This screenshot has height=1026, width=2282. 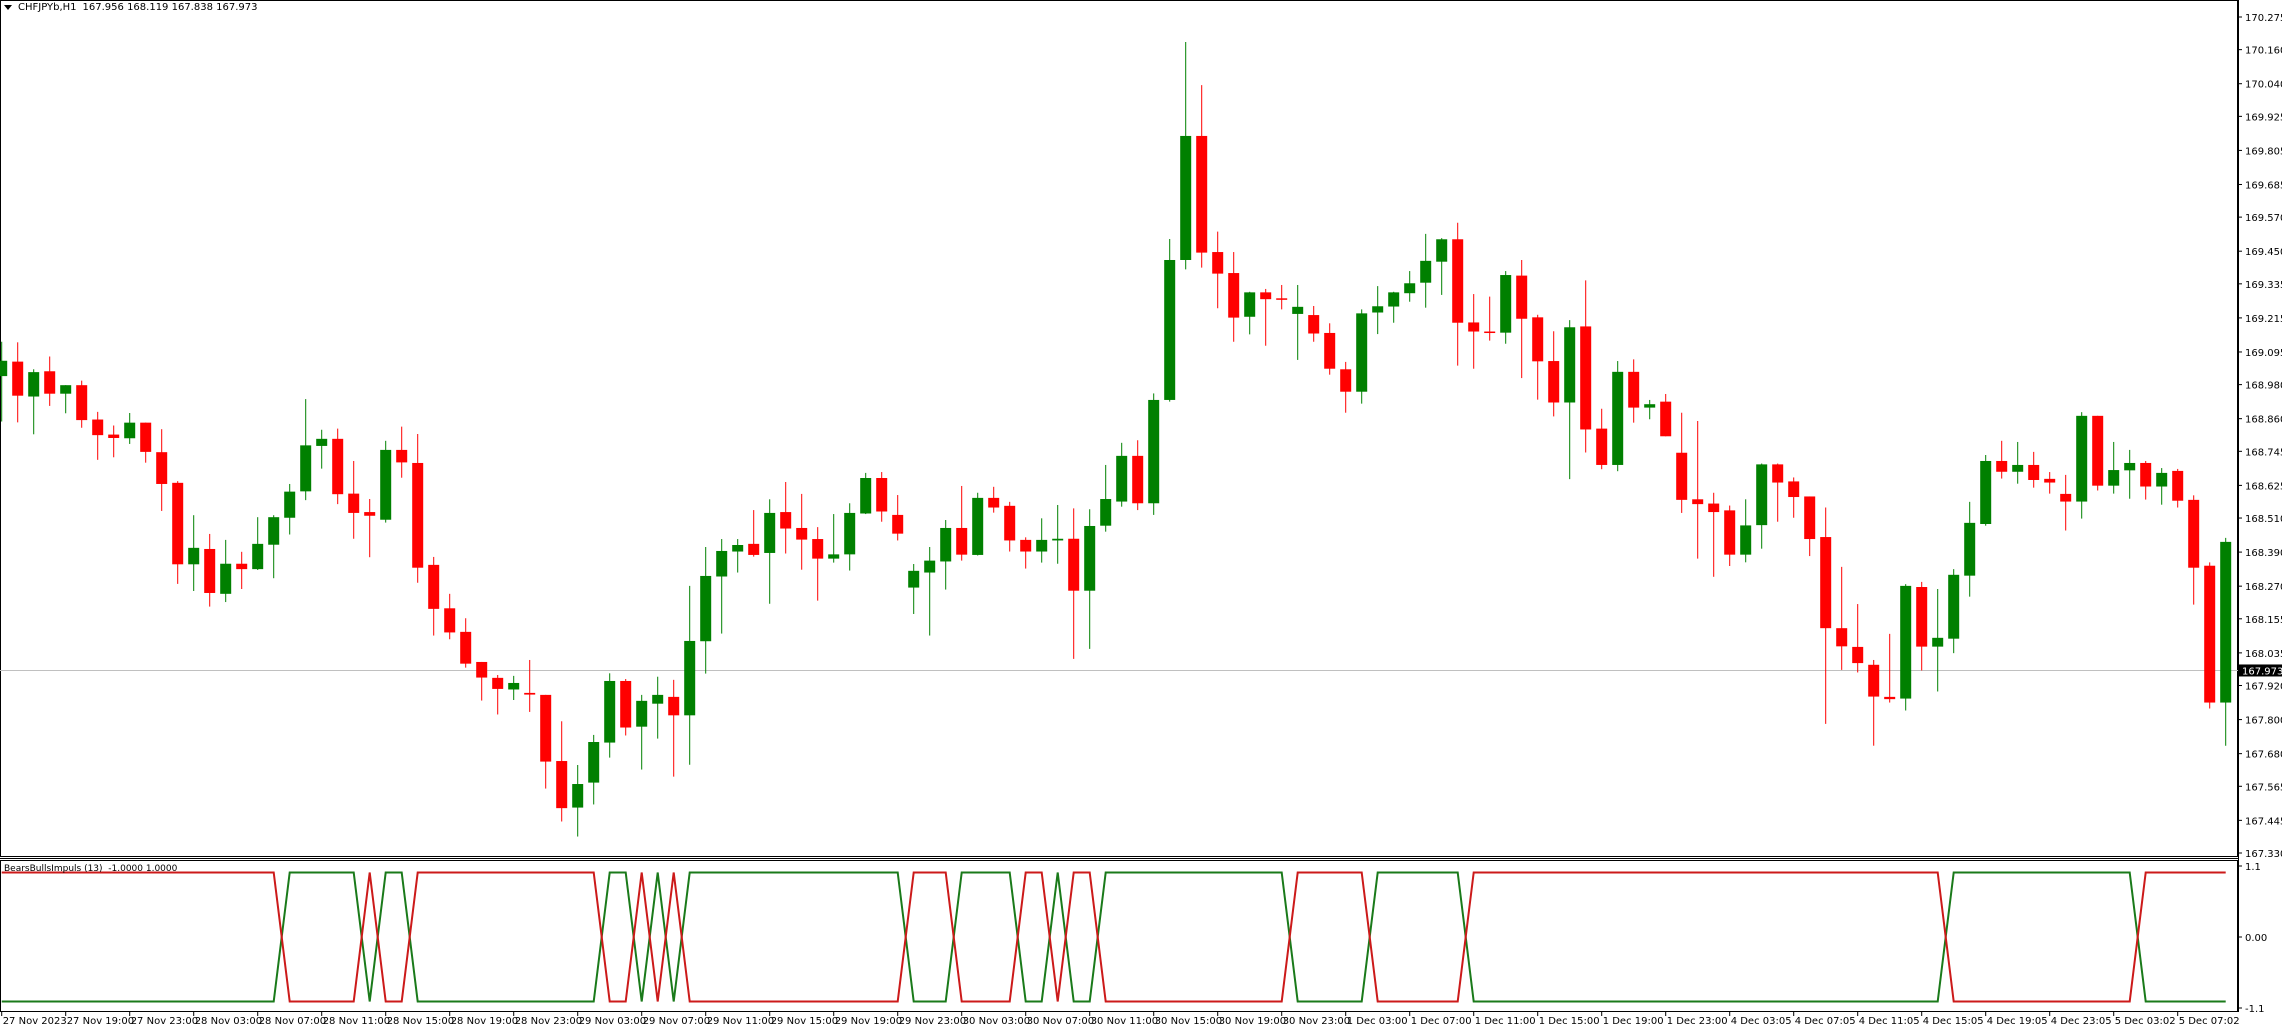 I want to click on price-tick-label: 169.335, so click(x=2263, y=285).